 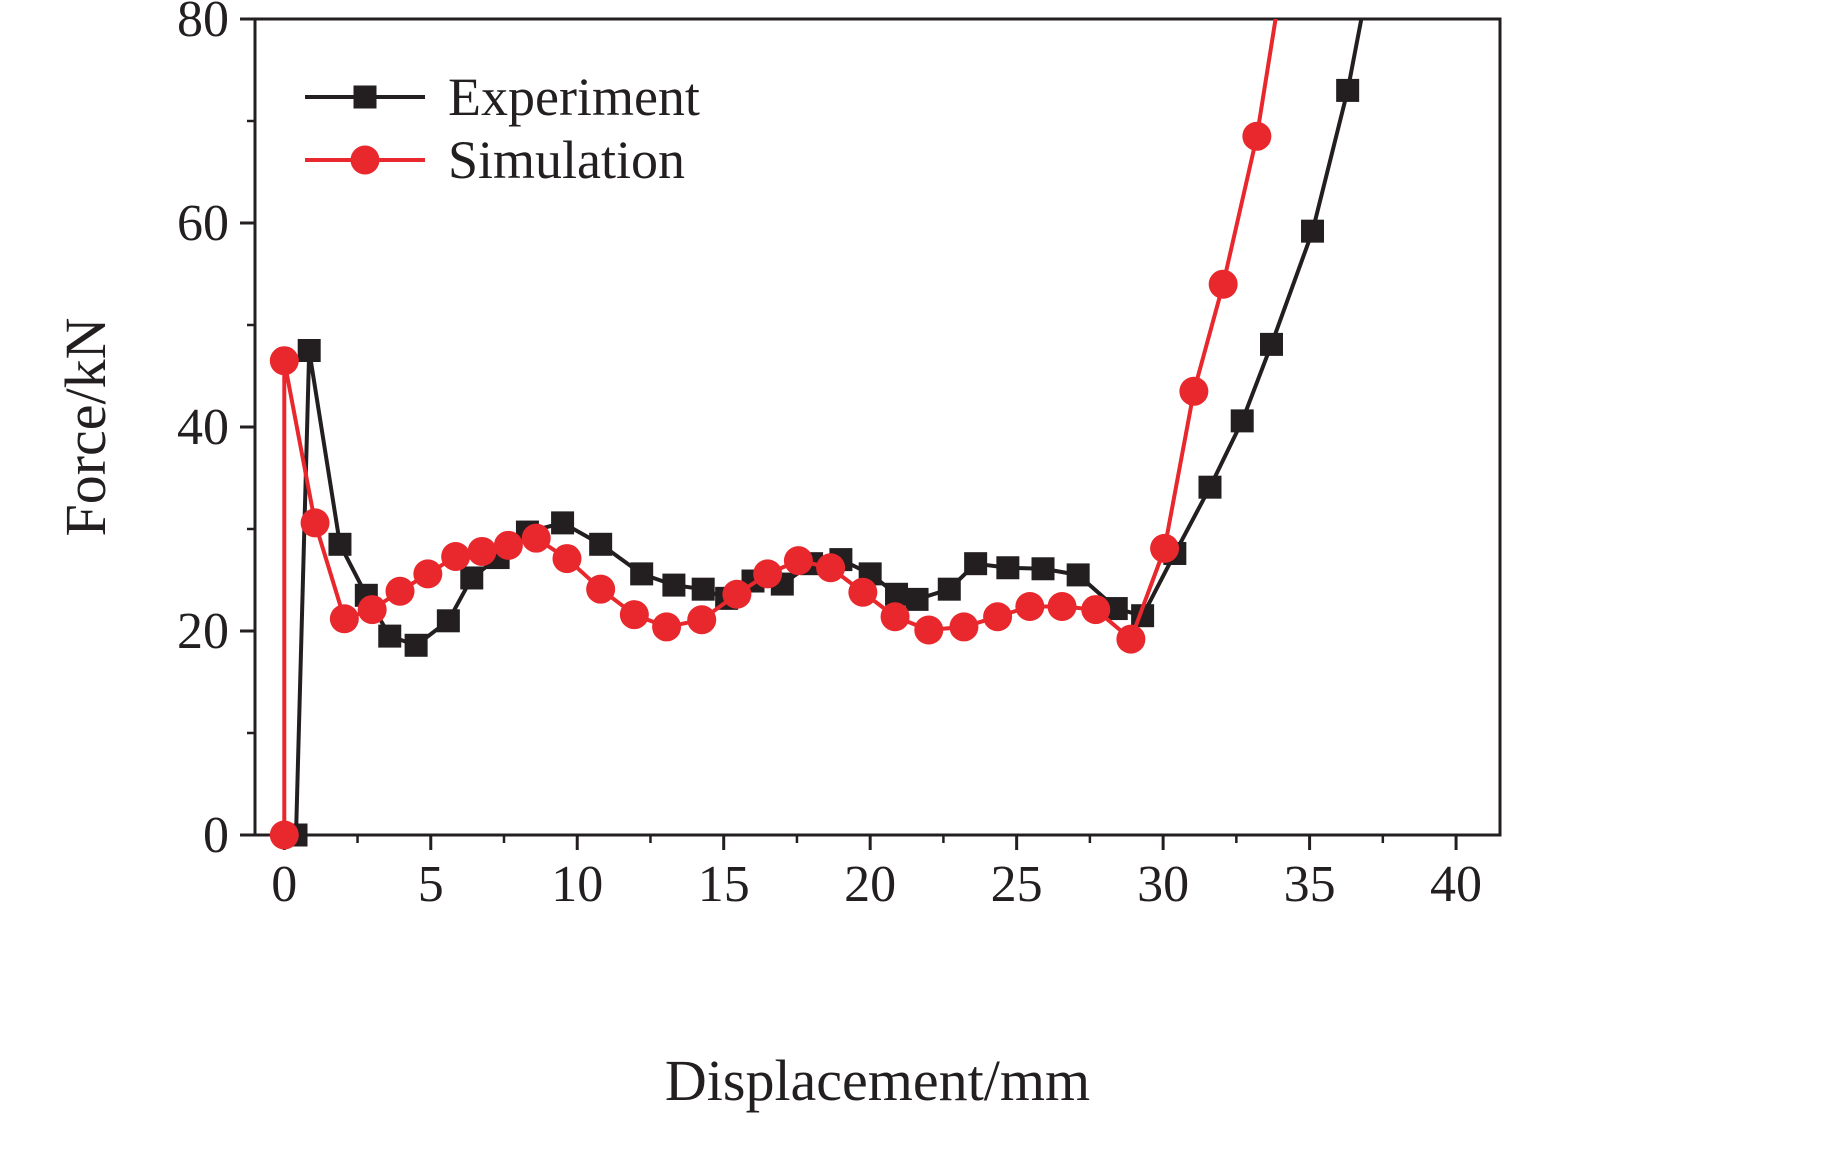 I want to click on x-axis-tick-label: 20, so click(x=870, y=884).